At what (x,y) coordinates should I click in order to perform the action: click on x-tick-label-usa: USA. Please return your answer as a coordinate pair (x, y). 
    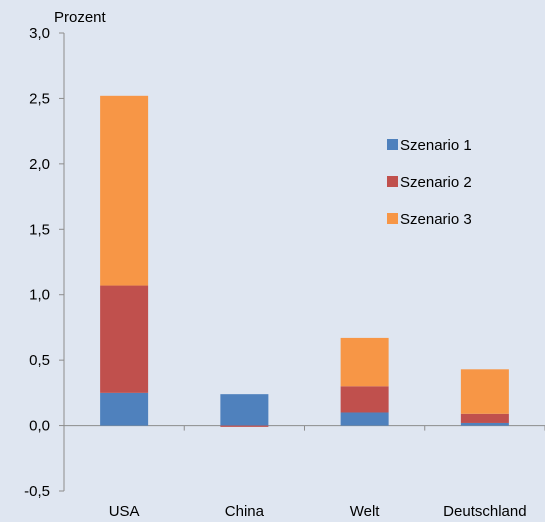
    Looking at the image, I should click on (124, 511).